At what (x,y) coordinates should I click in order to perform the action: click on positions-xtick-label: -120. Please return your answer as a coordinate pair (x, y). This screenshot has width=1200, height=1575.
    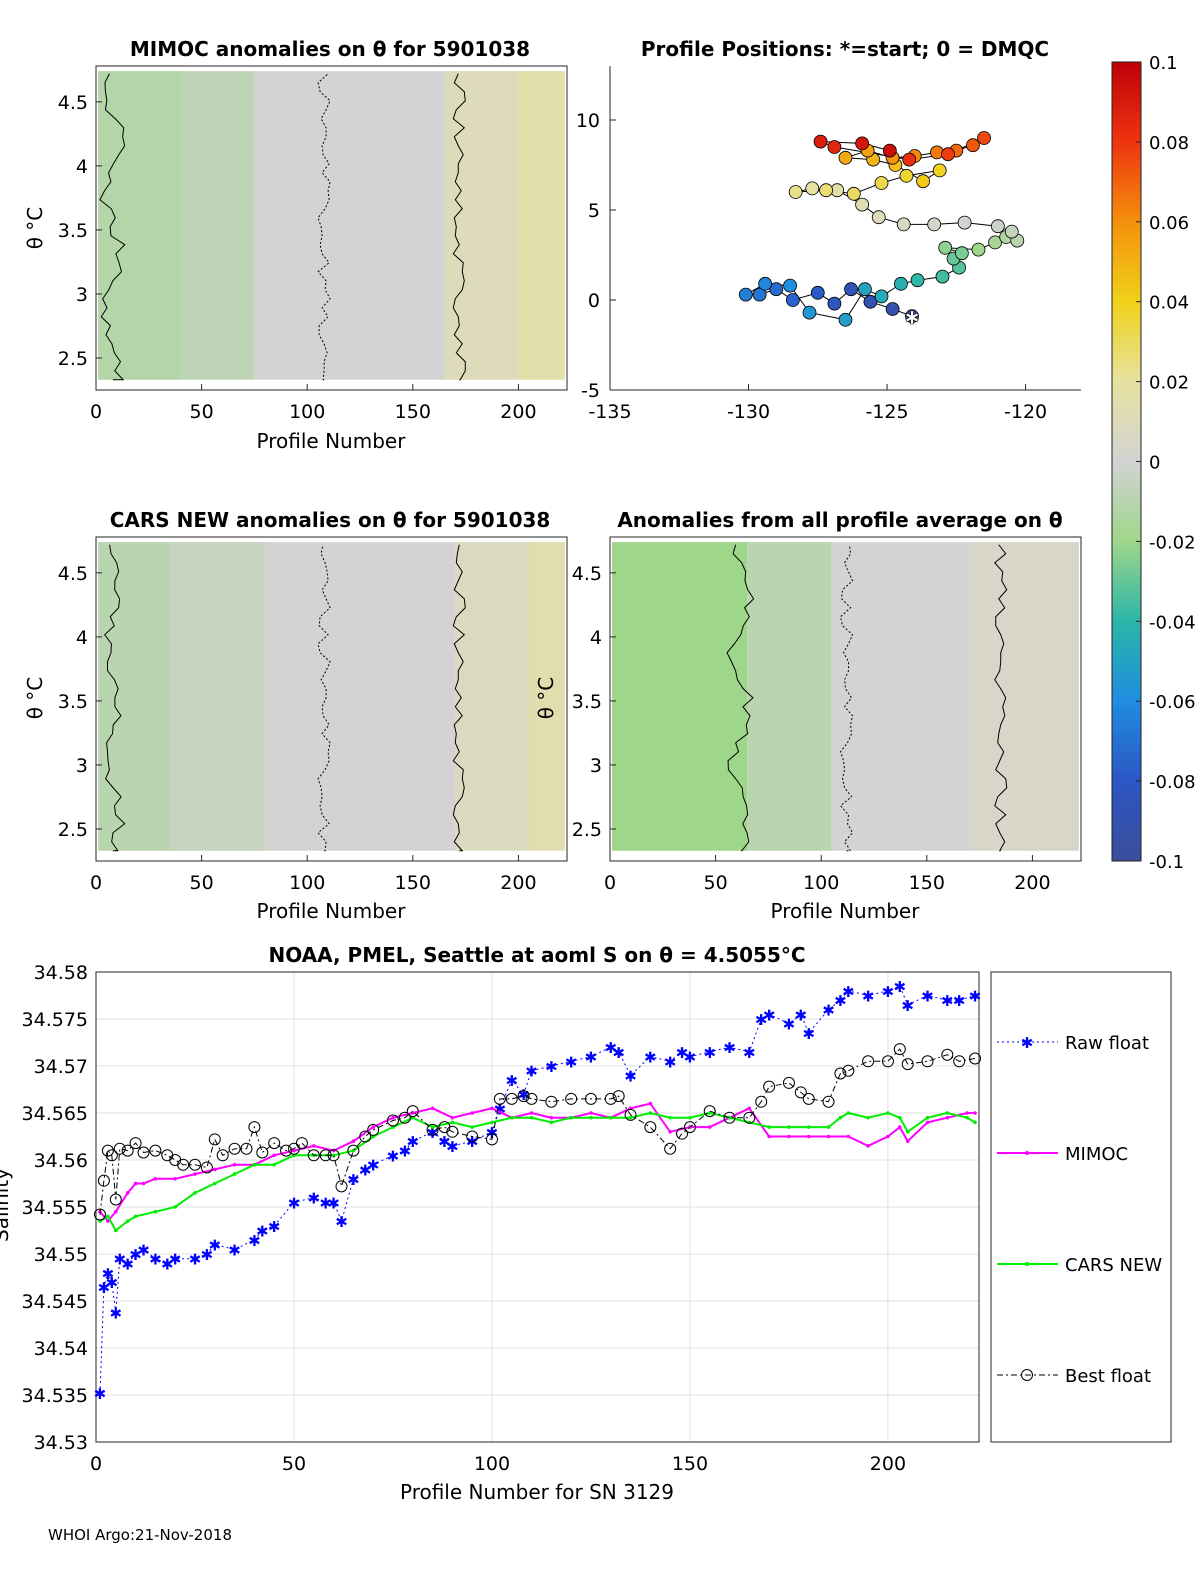
    Looking at the image, I should click on (1025, 412).